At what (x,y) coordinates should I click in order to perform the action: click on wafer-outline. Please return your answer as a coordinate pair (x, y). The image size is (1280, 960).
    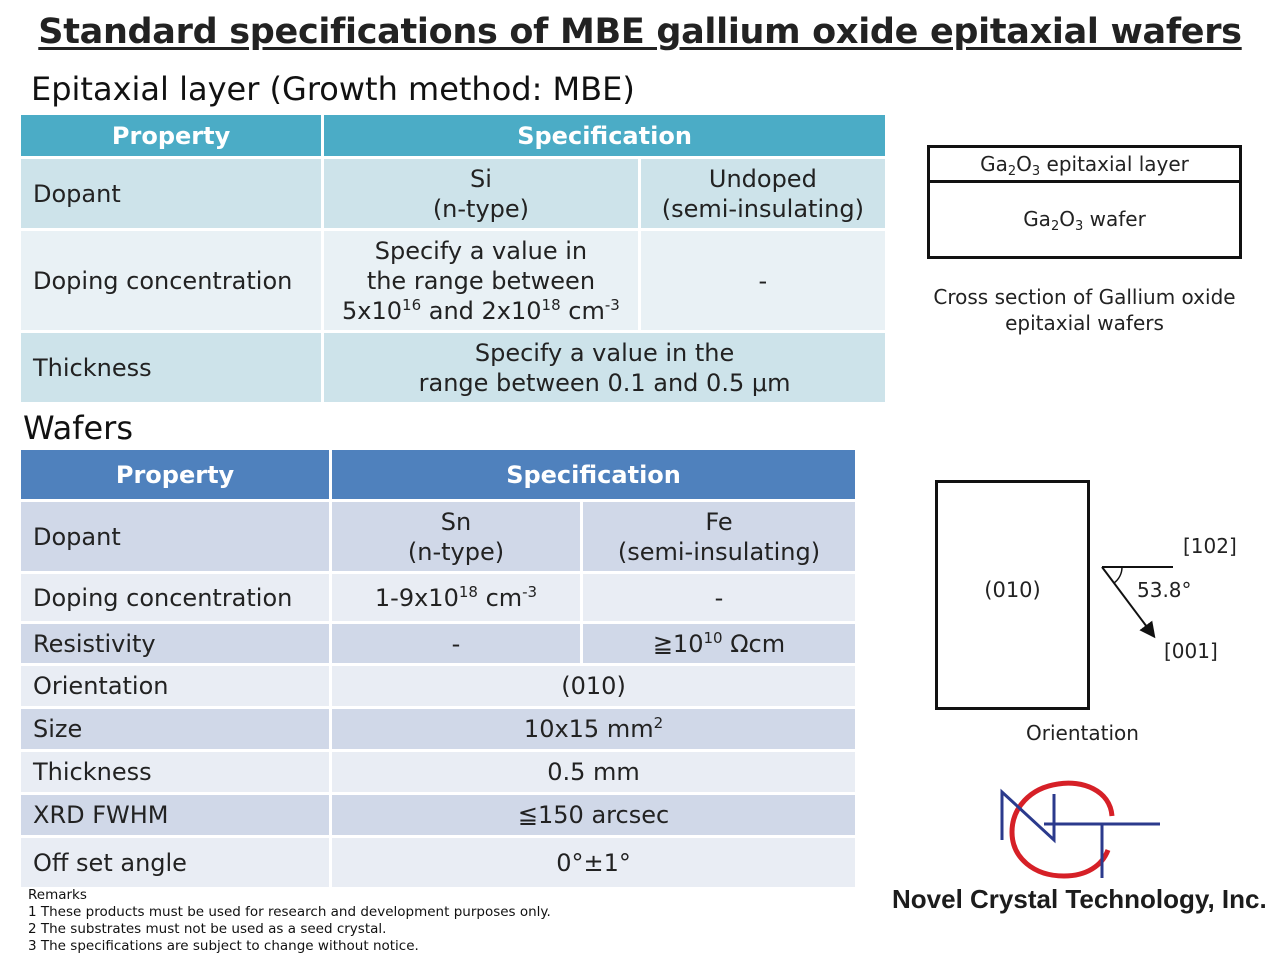
    Looking at the image, I should click on (1012, 595).